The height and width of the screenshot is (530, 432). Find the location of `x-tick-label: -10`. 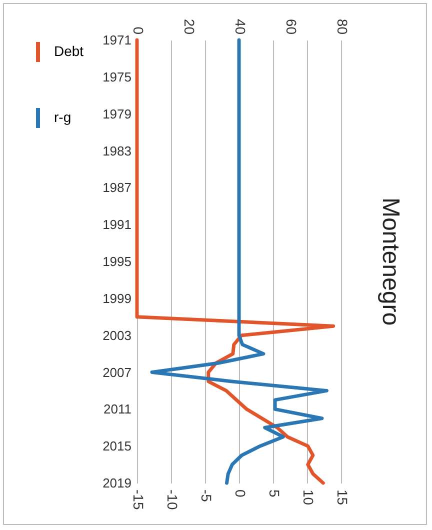

x-tick-label: -10 is located at coordinates (172, 500).